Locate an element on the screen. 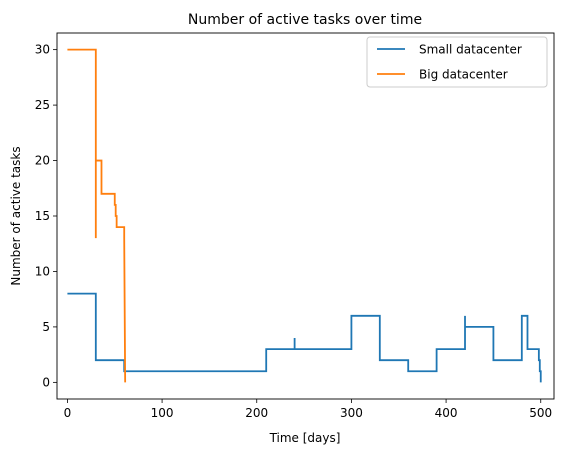 This screenshot has width=562, height=459. y-tick-label: 10 is located at coordinates (42, 271).